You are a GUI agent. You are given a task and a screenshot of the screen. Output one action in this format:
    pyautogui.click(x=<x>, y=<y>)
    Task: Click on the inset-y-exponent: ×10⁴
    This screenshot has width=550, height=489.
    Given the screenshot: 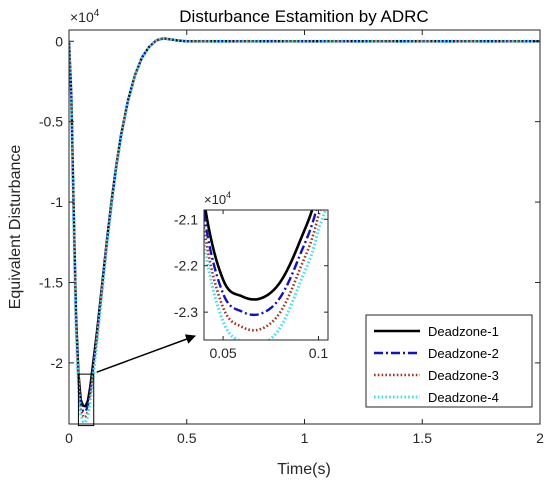 What is the action you would take?
    pyautogui.click(x=217, y=198)
    